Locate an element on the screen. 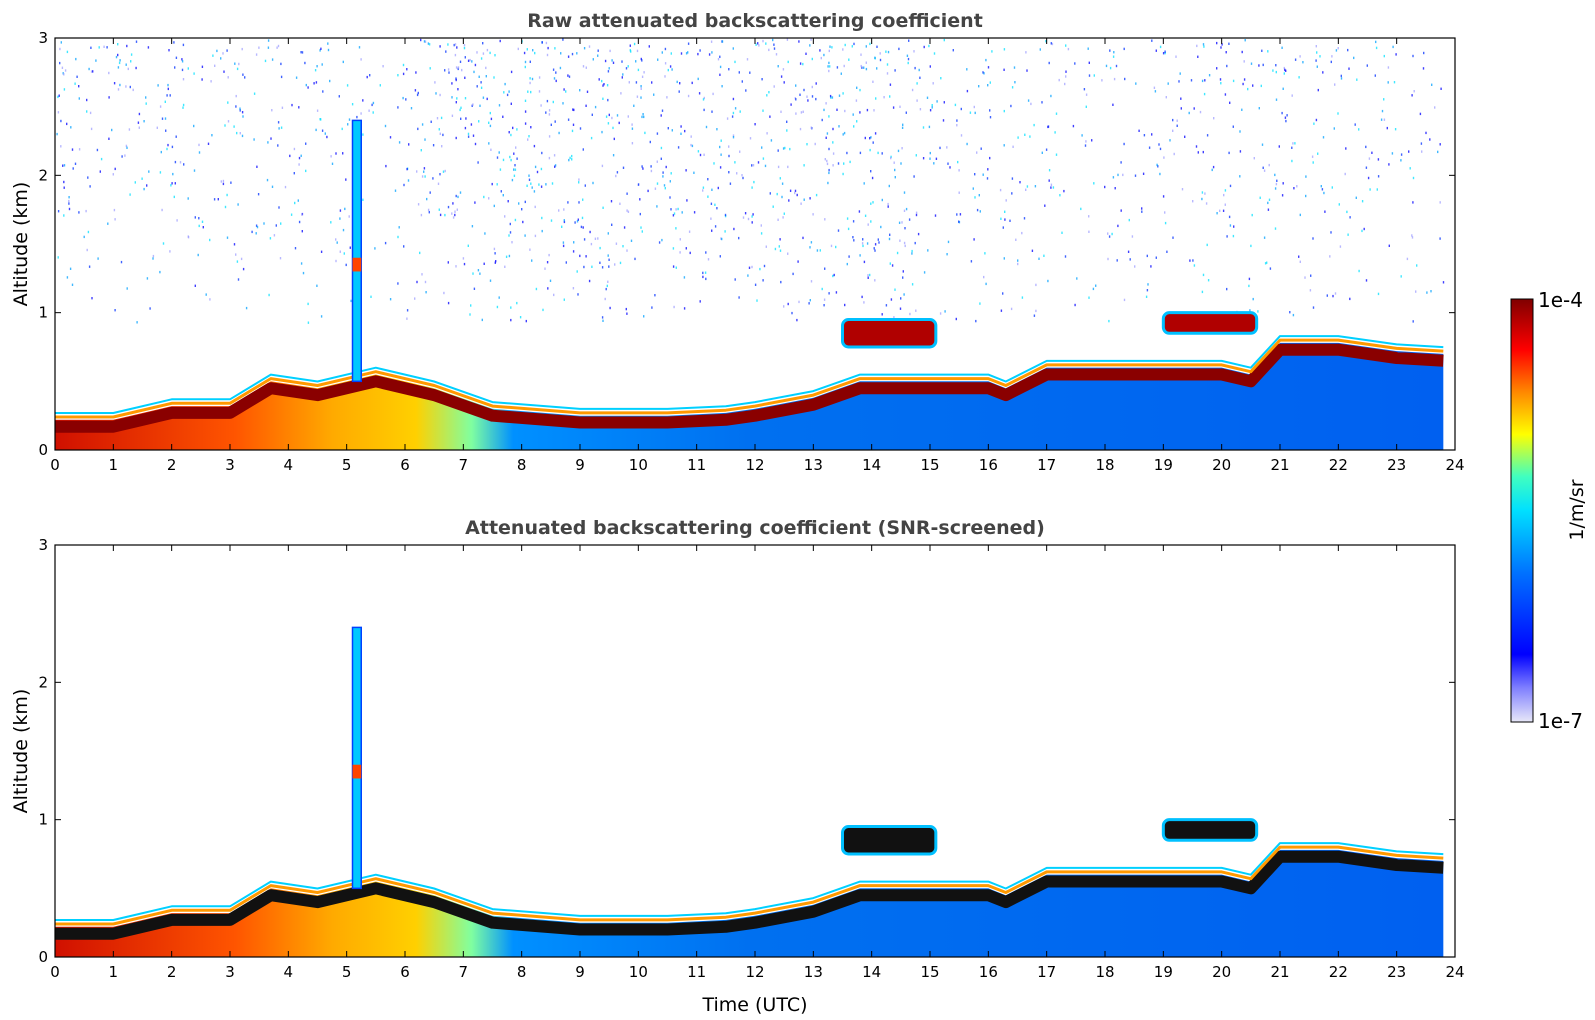 The width and height of the screenshot is (1595, 1020). boundary-layer-edge is located at coordinates (749, 378).